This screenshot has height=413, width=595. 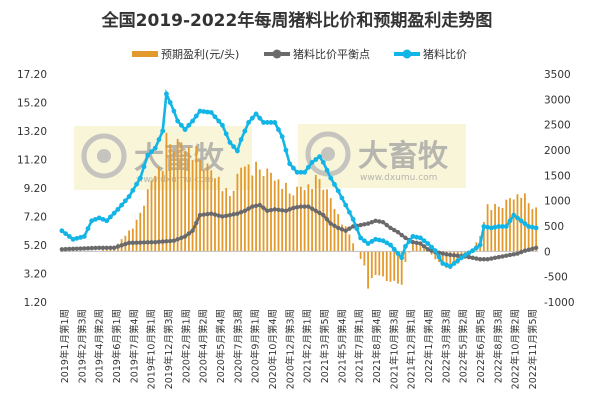 What do you see at coordinates (32, 189) in the screenshot?
I see `left-axis: 17.20 15.20 13.20 11.20 9.20 7.20 5.20 3.20 1.20` at bounding box center [32, 189].